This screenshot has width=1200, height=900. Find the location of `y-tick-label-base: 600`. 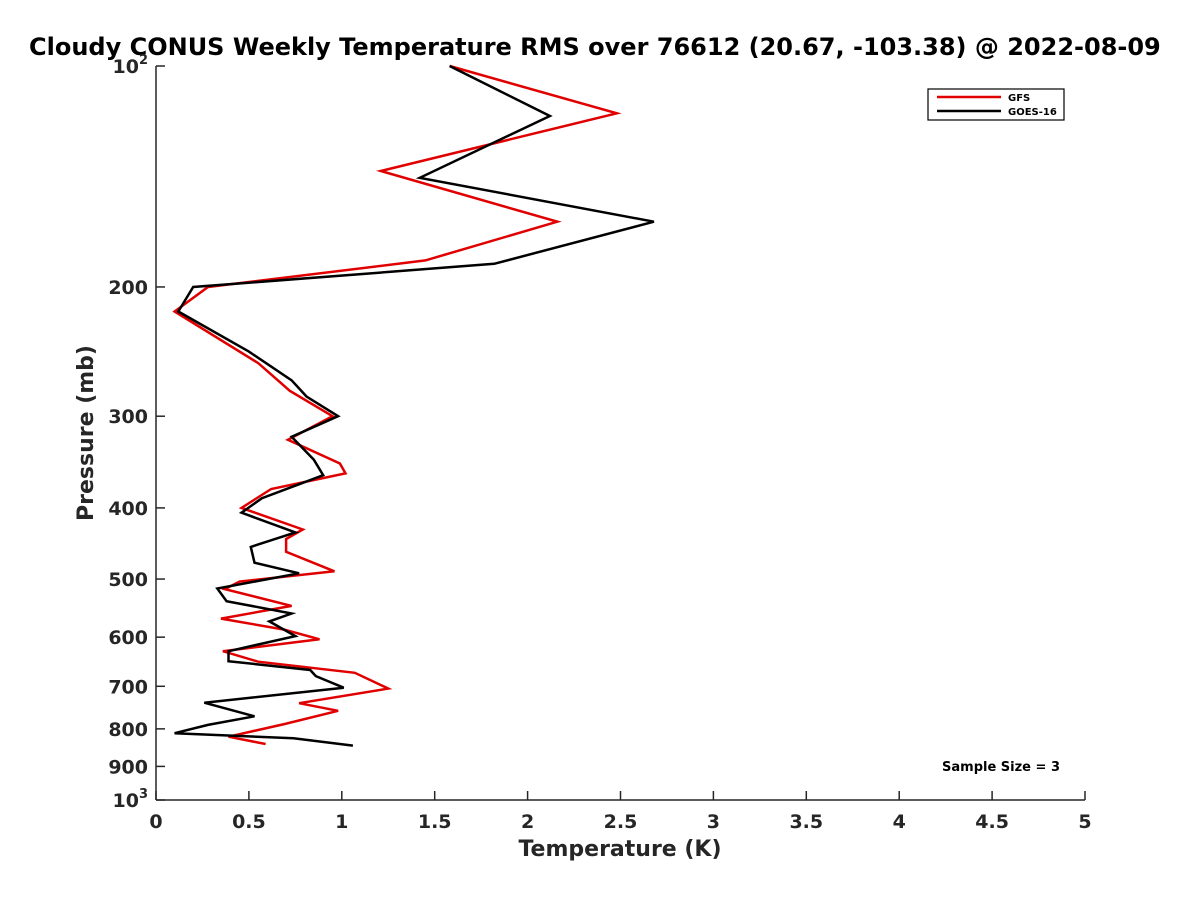

y-tick-label-base: 600 is located at coordinates (128, 638).